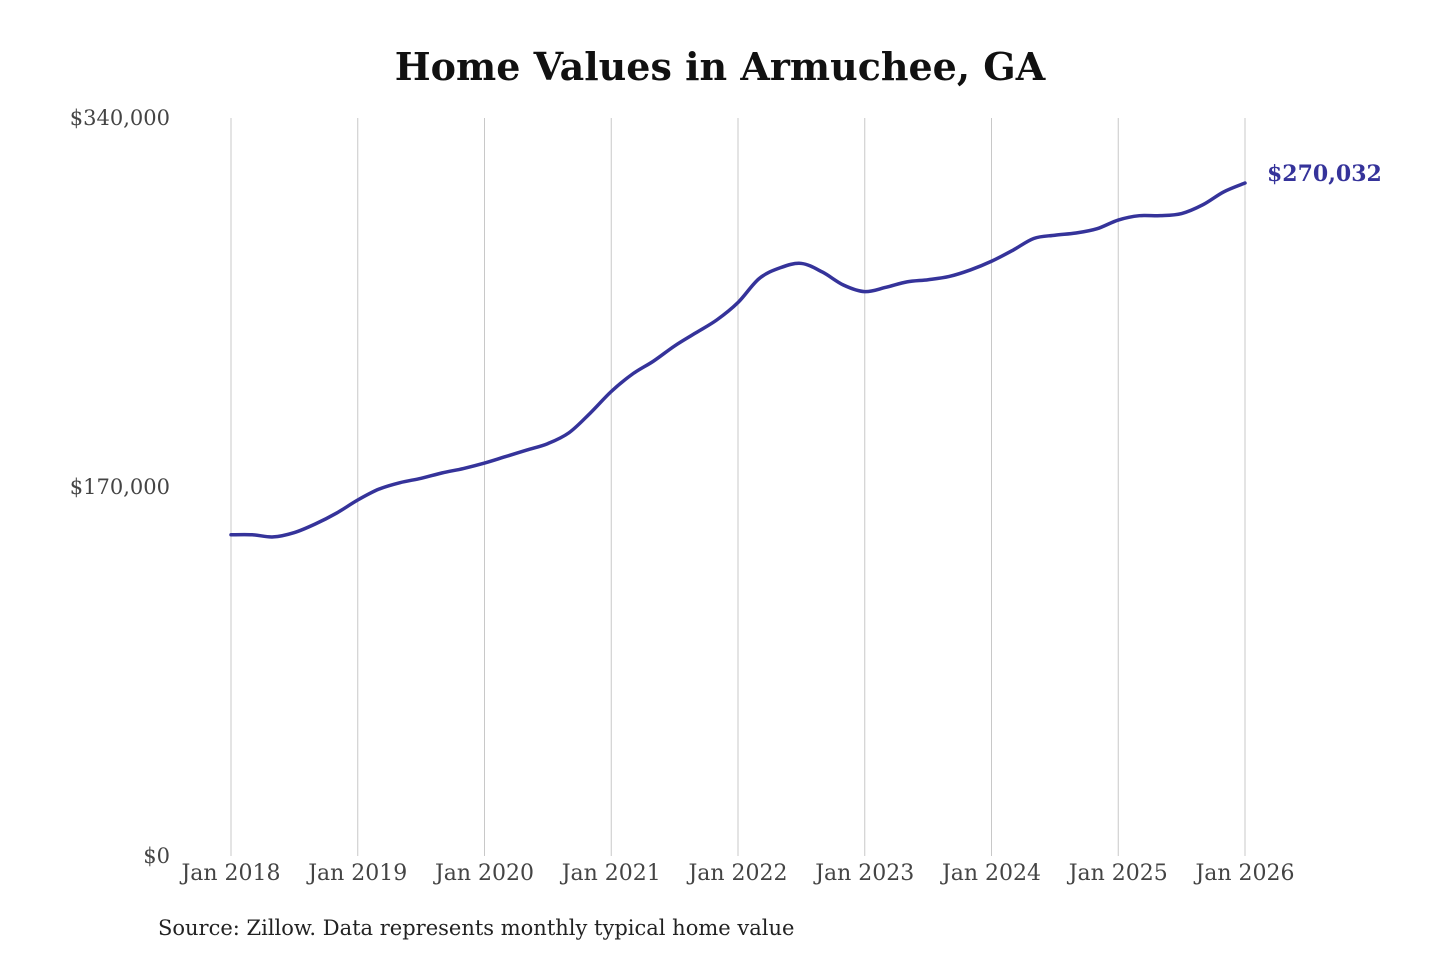 Image resolution: width=1440 pixels, height=960 pixels. I want to click on x-tick-label: Jan 2023, so click(863, 873).